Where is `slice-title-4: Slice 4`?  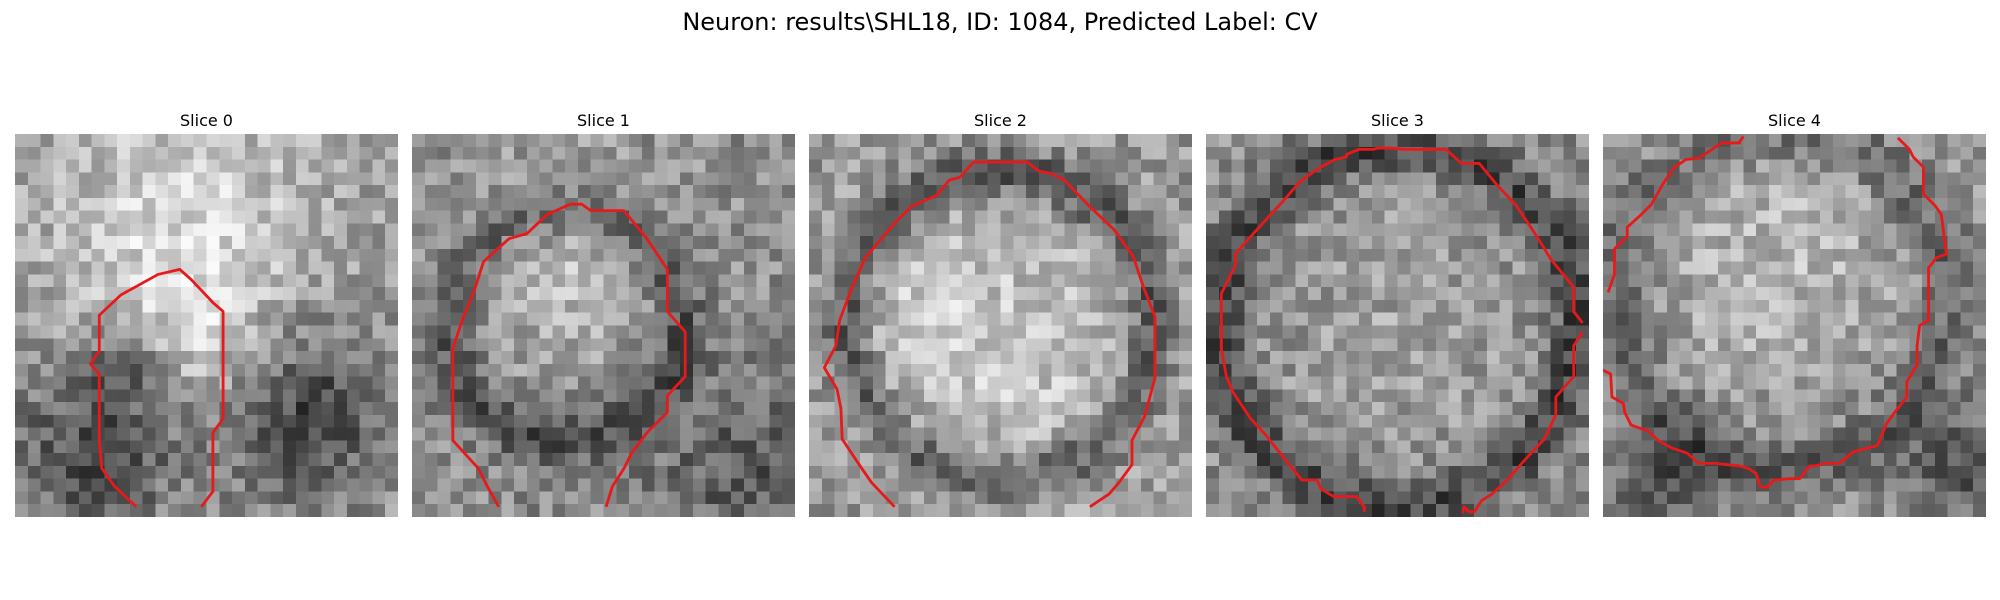 slice-title-4: Slice 4 is located at coordinates (1794, 120).